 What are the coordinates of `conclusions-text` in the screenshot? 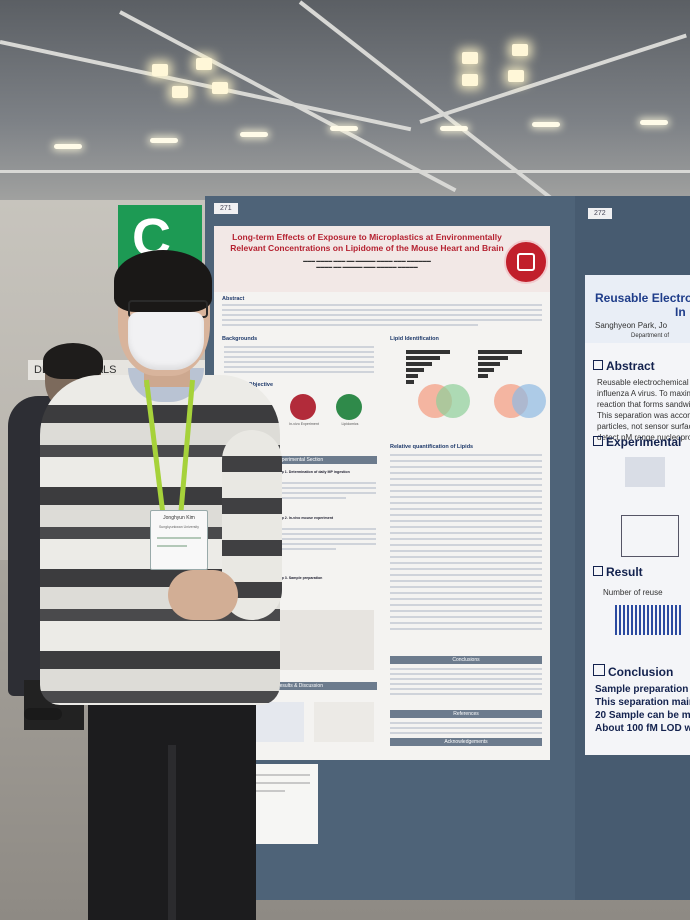 It's located at (466, 683).